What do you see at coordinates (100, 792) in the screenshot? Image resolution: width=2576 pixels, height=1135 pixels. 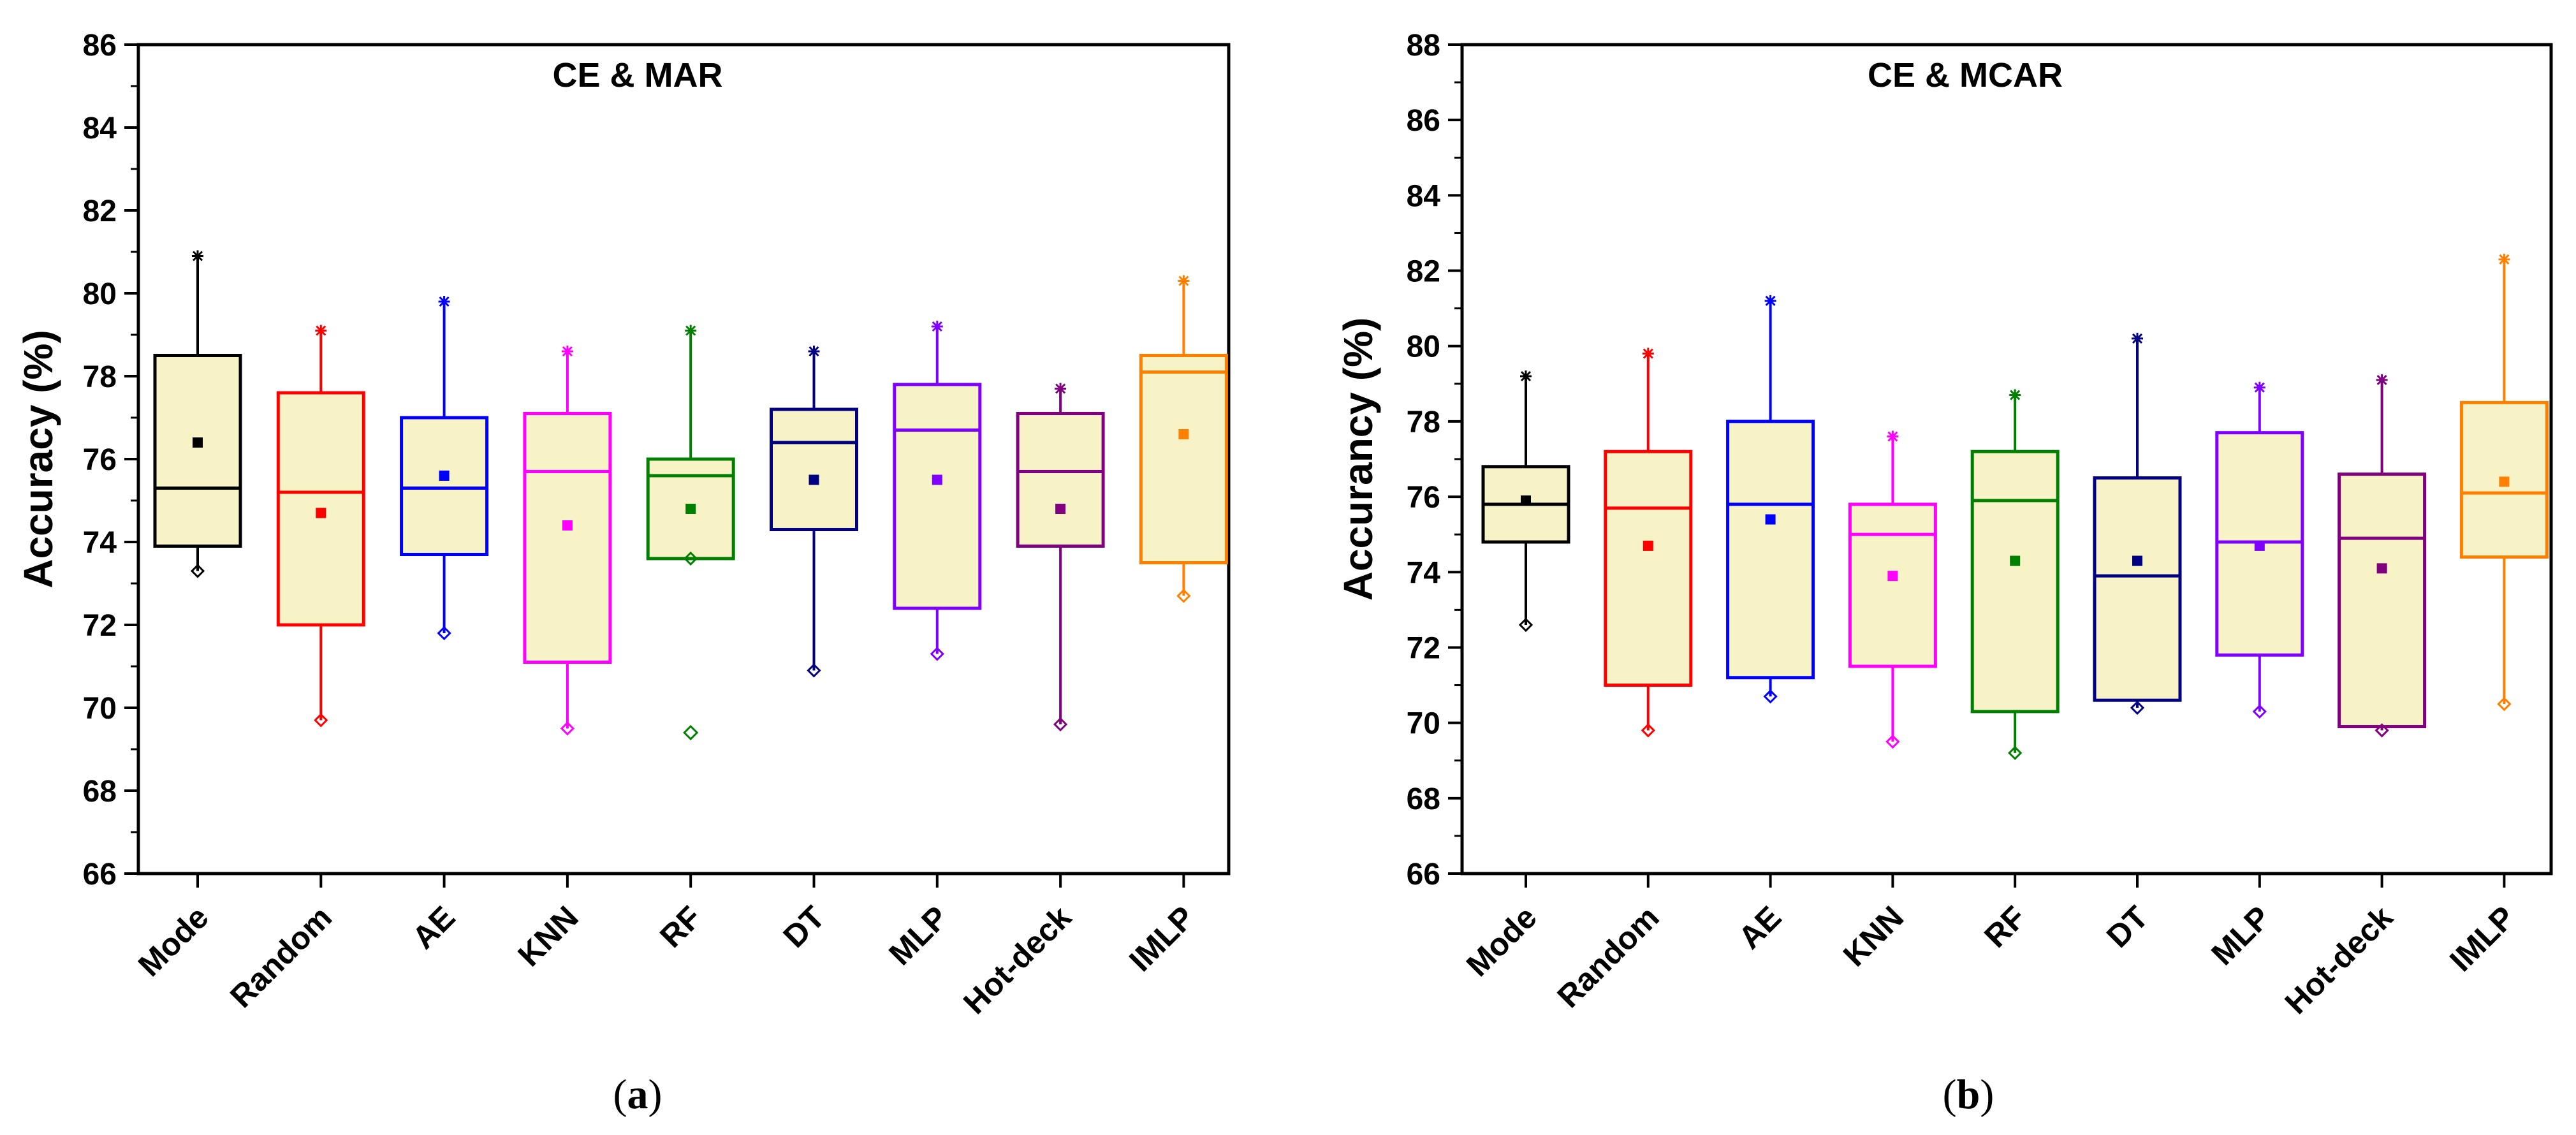 I see `y-tick-label: 68` at bounding box center [100, 792].